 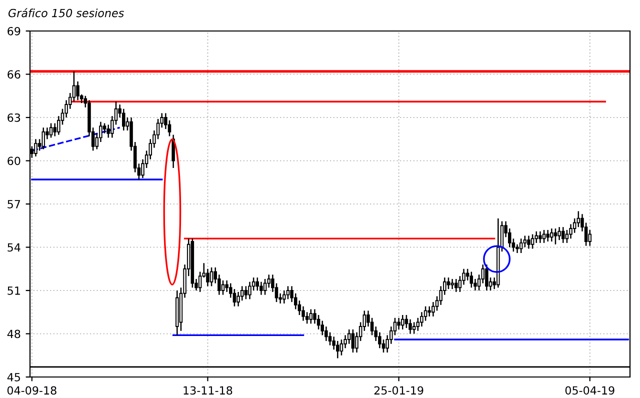 What do you see at coordinates (14, 290) in the screenshot?
I see `y-tick-label: 51` at bounding box center [14, 290].